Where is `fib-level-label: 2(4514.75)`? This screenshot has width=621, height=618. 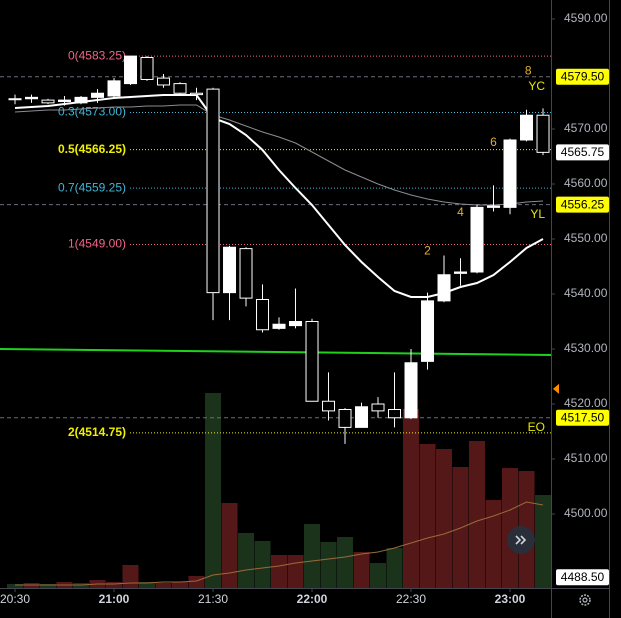
fib-level-label: 2(4514.75) is located at coordinates (97, 432).